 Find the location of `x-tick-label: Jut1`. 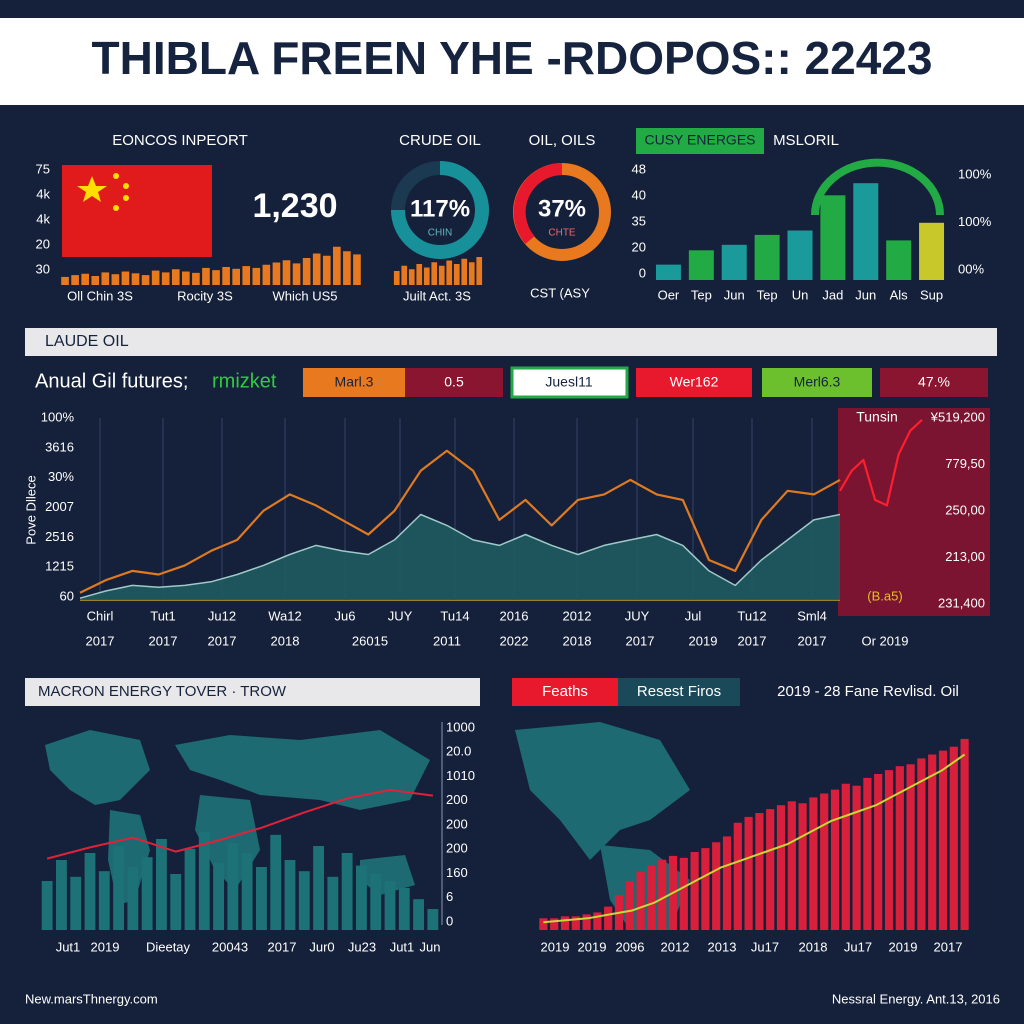

x-tick-label: Jut1 is located at coordinates (402, 946).